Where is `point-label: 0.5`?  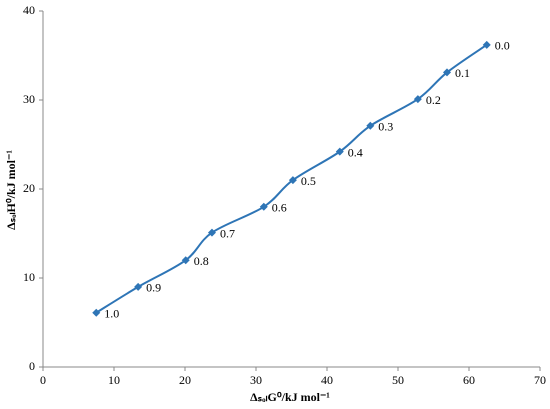 point-label: 0.5 is located at coordinates (308, 181).